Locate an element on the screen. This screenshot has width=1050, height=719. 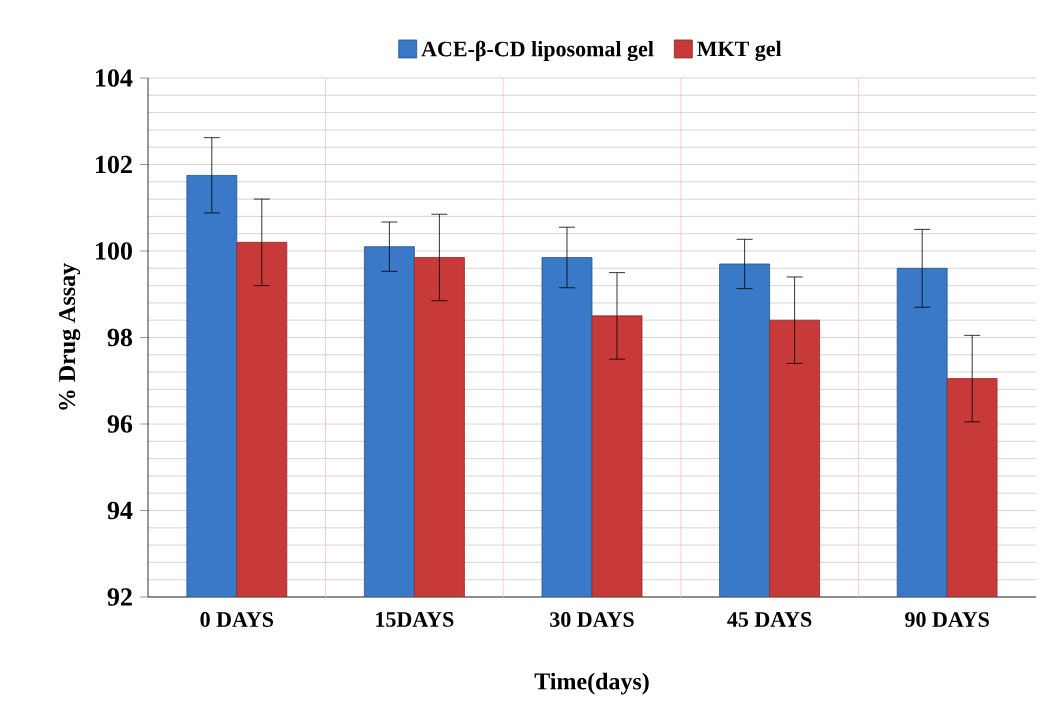
y-tick-label: 98 is located at coordinates (120, 337).